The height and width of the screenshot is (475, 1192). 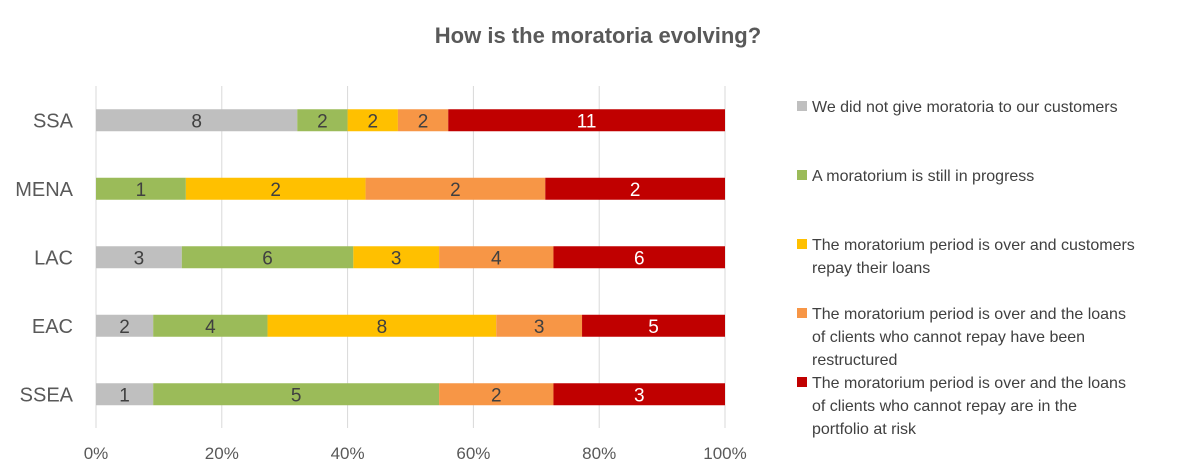 What do you see at coordinates (473, 453) in the screenshot?
I see `x-tick-label: 60%` at bounding box center [473, 453].